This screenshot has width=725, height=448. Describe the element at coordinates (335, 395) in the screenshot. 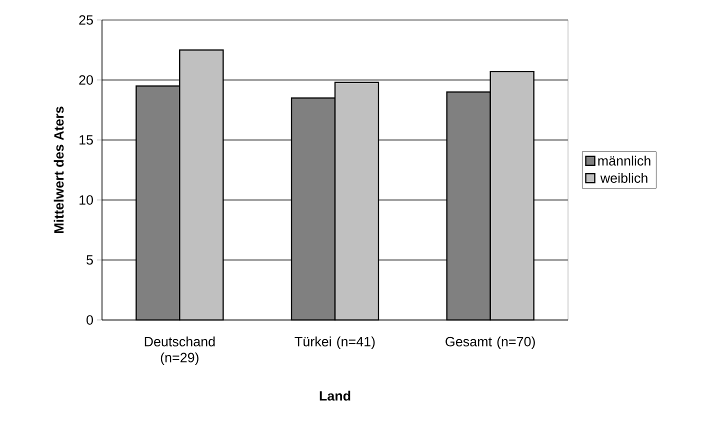

I see `x-axis-title: Land` at that location.